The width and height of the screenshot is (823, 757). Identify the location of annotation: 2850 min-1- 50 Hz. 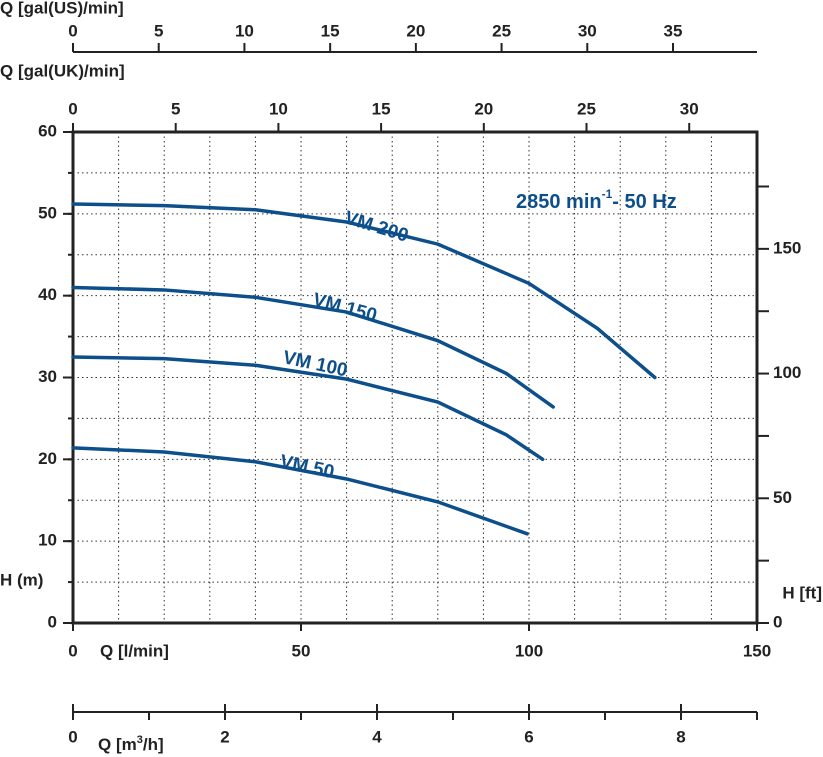
(596, 200).